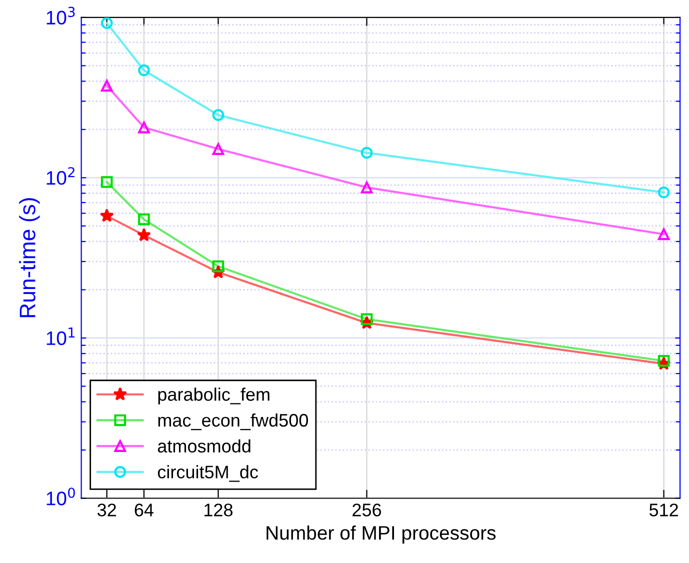  I want to click on x-tick-label: 64, so click(144, 510).